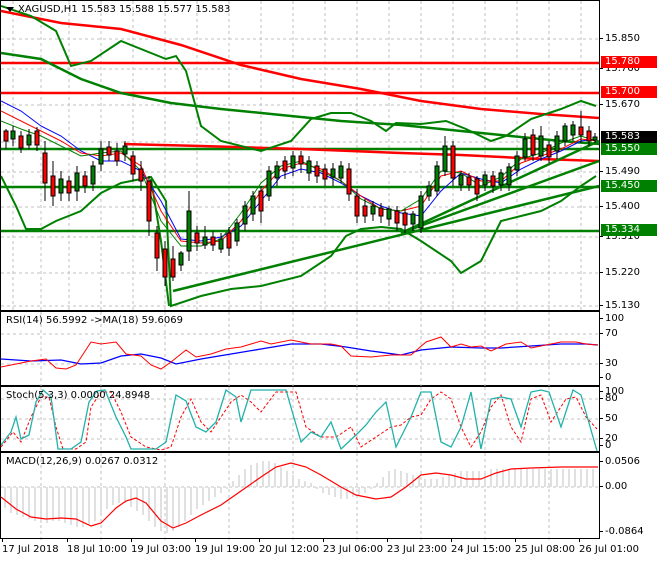  What do you see at coordinates (608, 333) in the screenshot?
I see `rsi-tick: 70` at bounding box center [608, 333].